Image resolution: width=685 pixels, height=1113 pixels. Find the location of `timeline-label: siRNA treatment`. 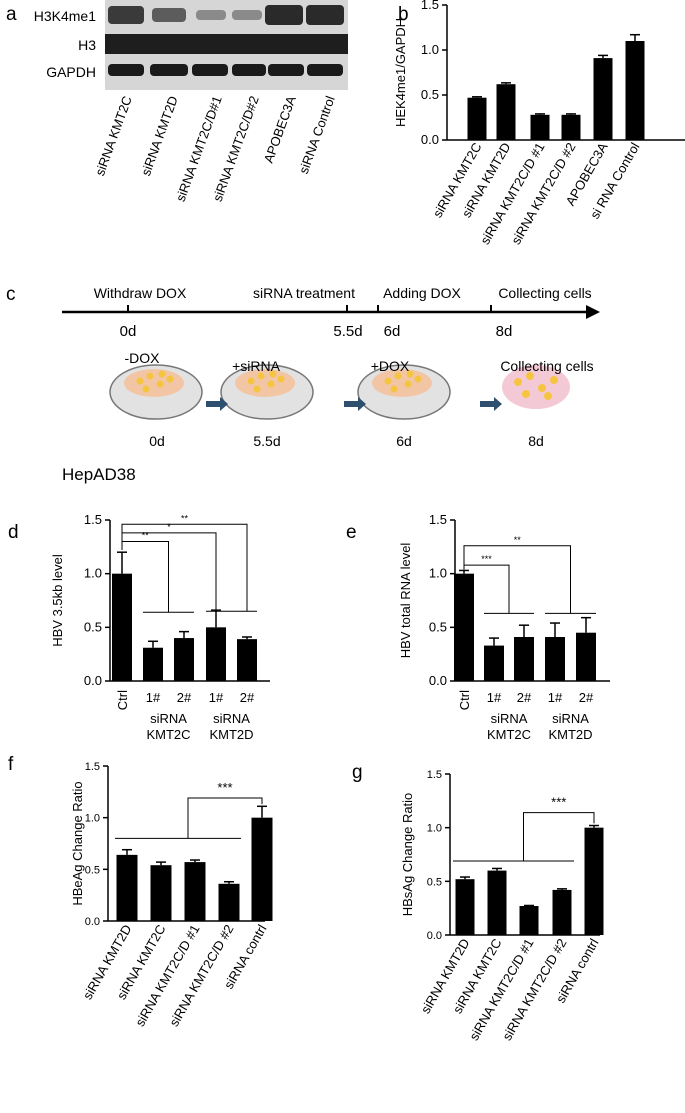

timeline-label: siRNA treatment is located at coordinates (304, 293).